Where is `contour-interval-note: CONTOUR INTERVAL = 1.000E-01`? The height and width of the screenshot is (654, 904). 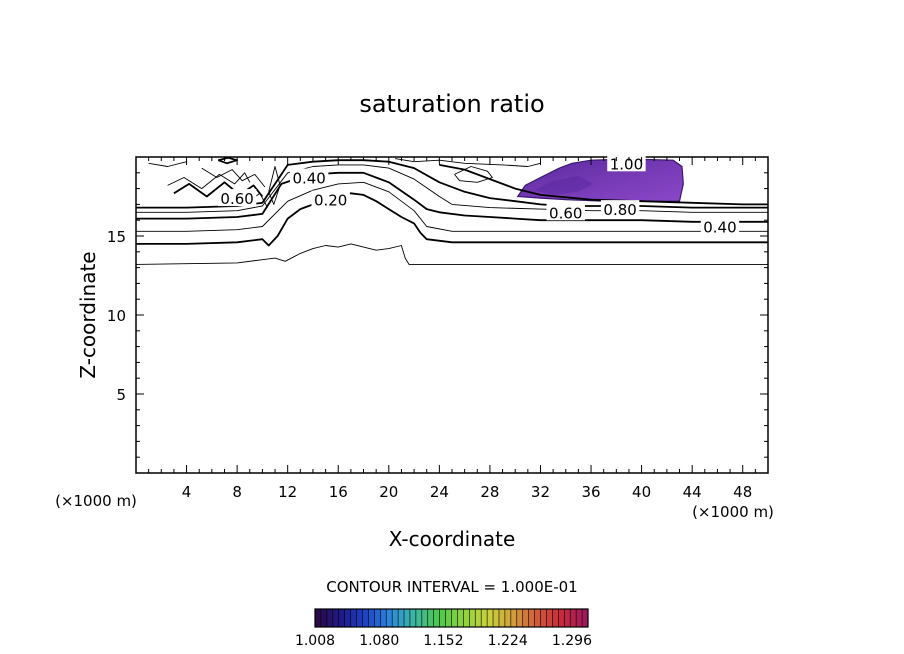
contour-interval-note: CONTOUR INTERVAL = 1.000E-01 is located at coordinates (451, 587).